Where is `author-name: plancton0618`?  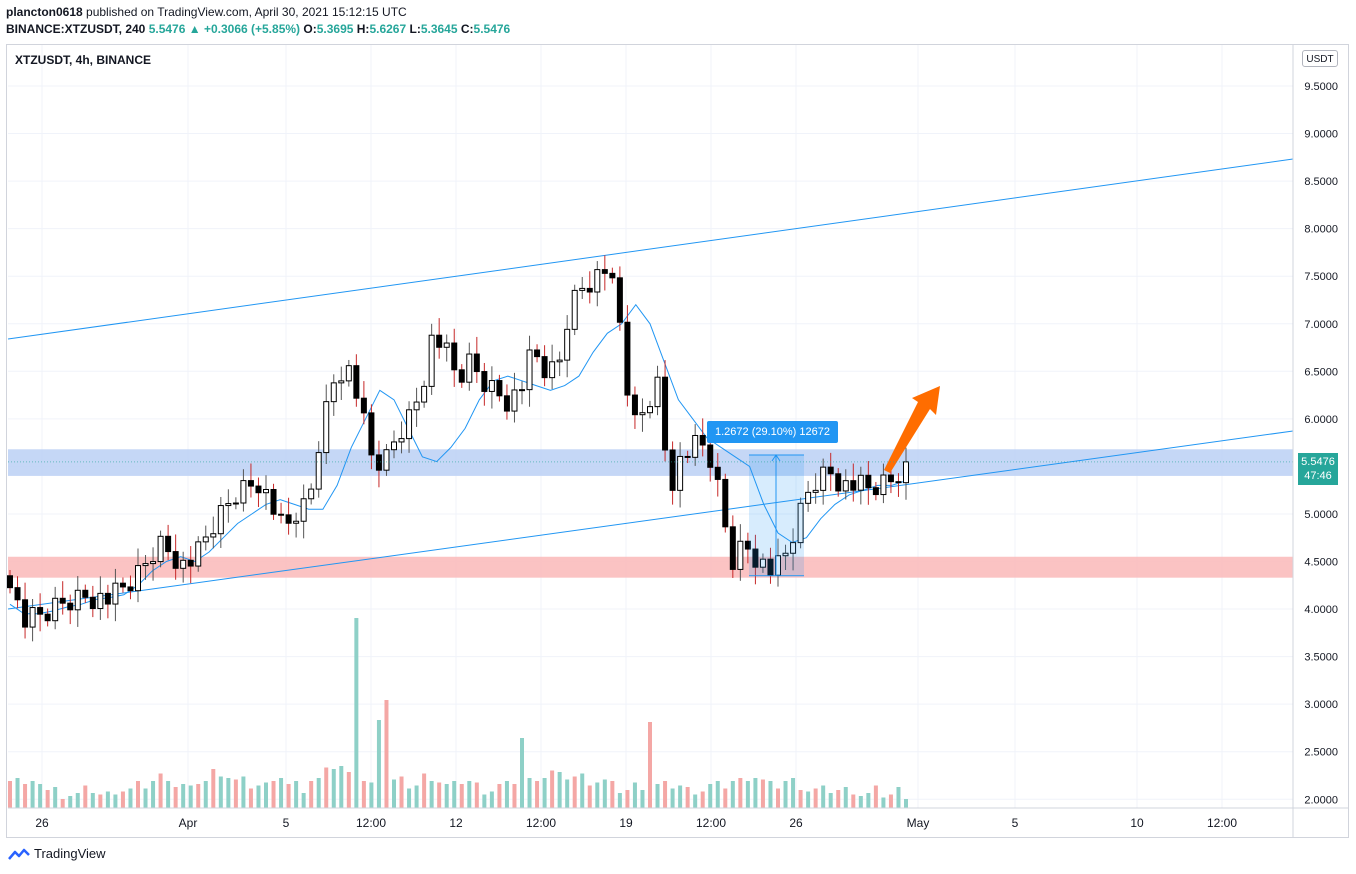
author-name: plancton0618 is located at coordinates (44, 12).